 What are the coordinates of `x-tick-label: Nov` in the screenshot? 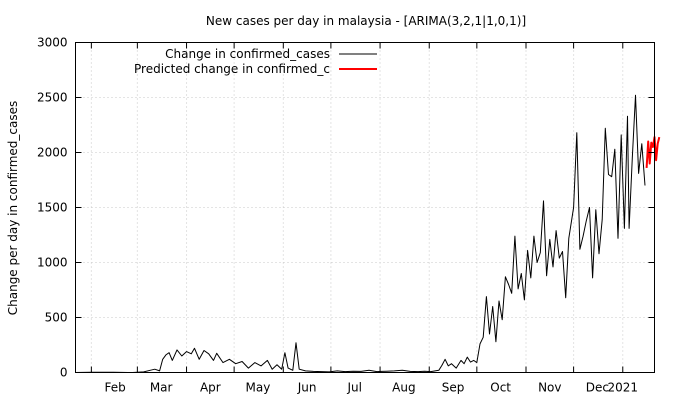 It's located at (549, 388).